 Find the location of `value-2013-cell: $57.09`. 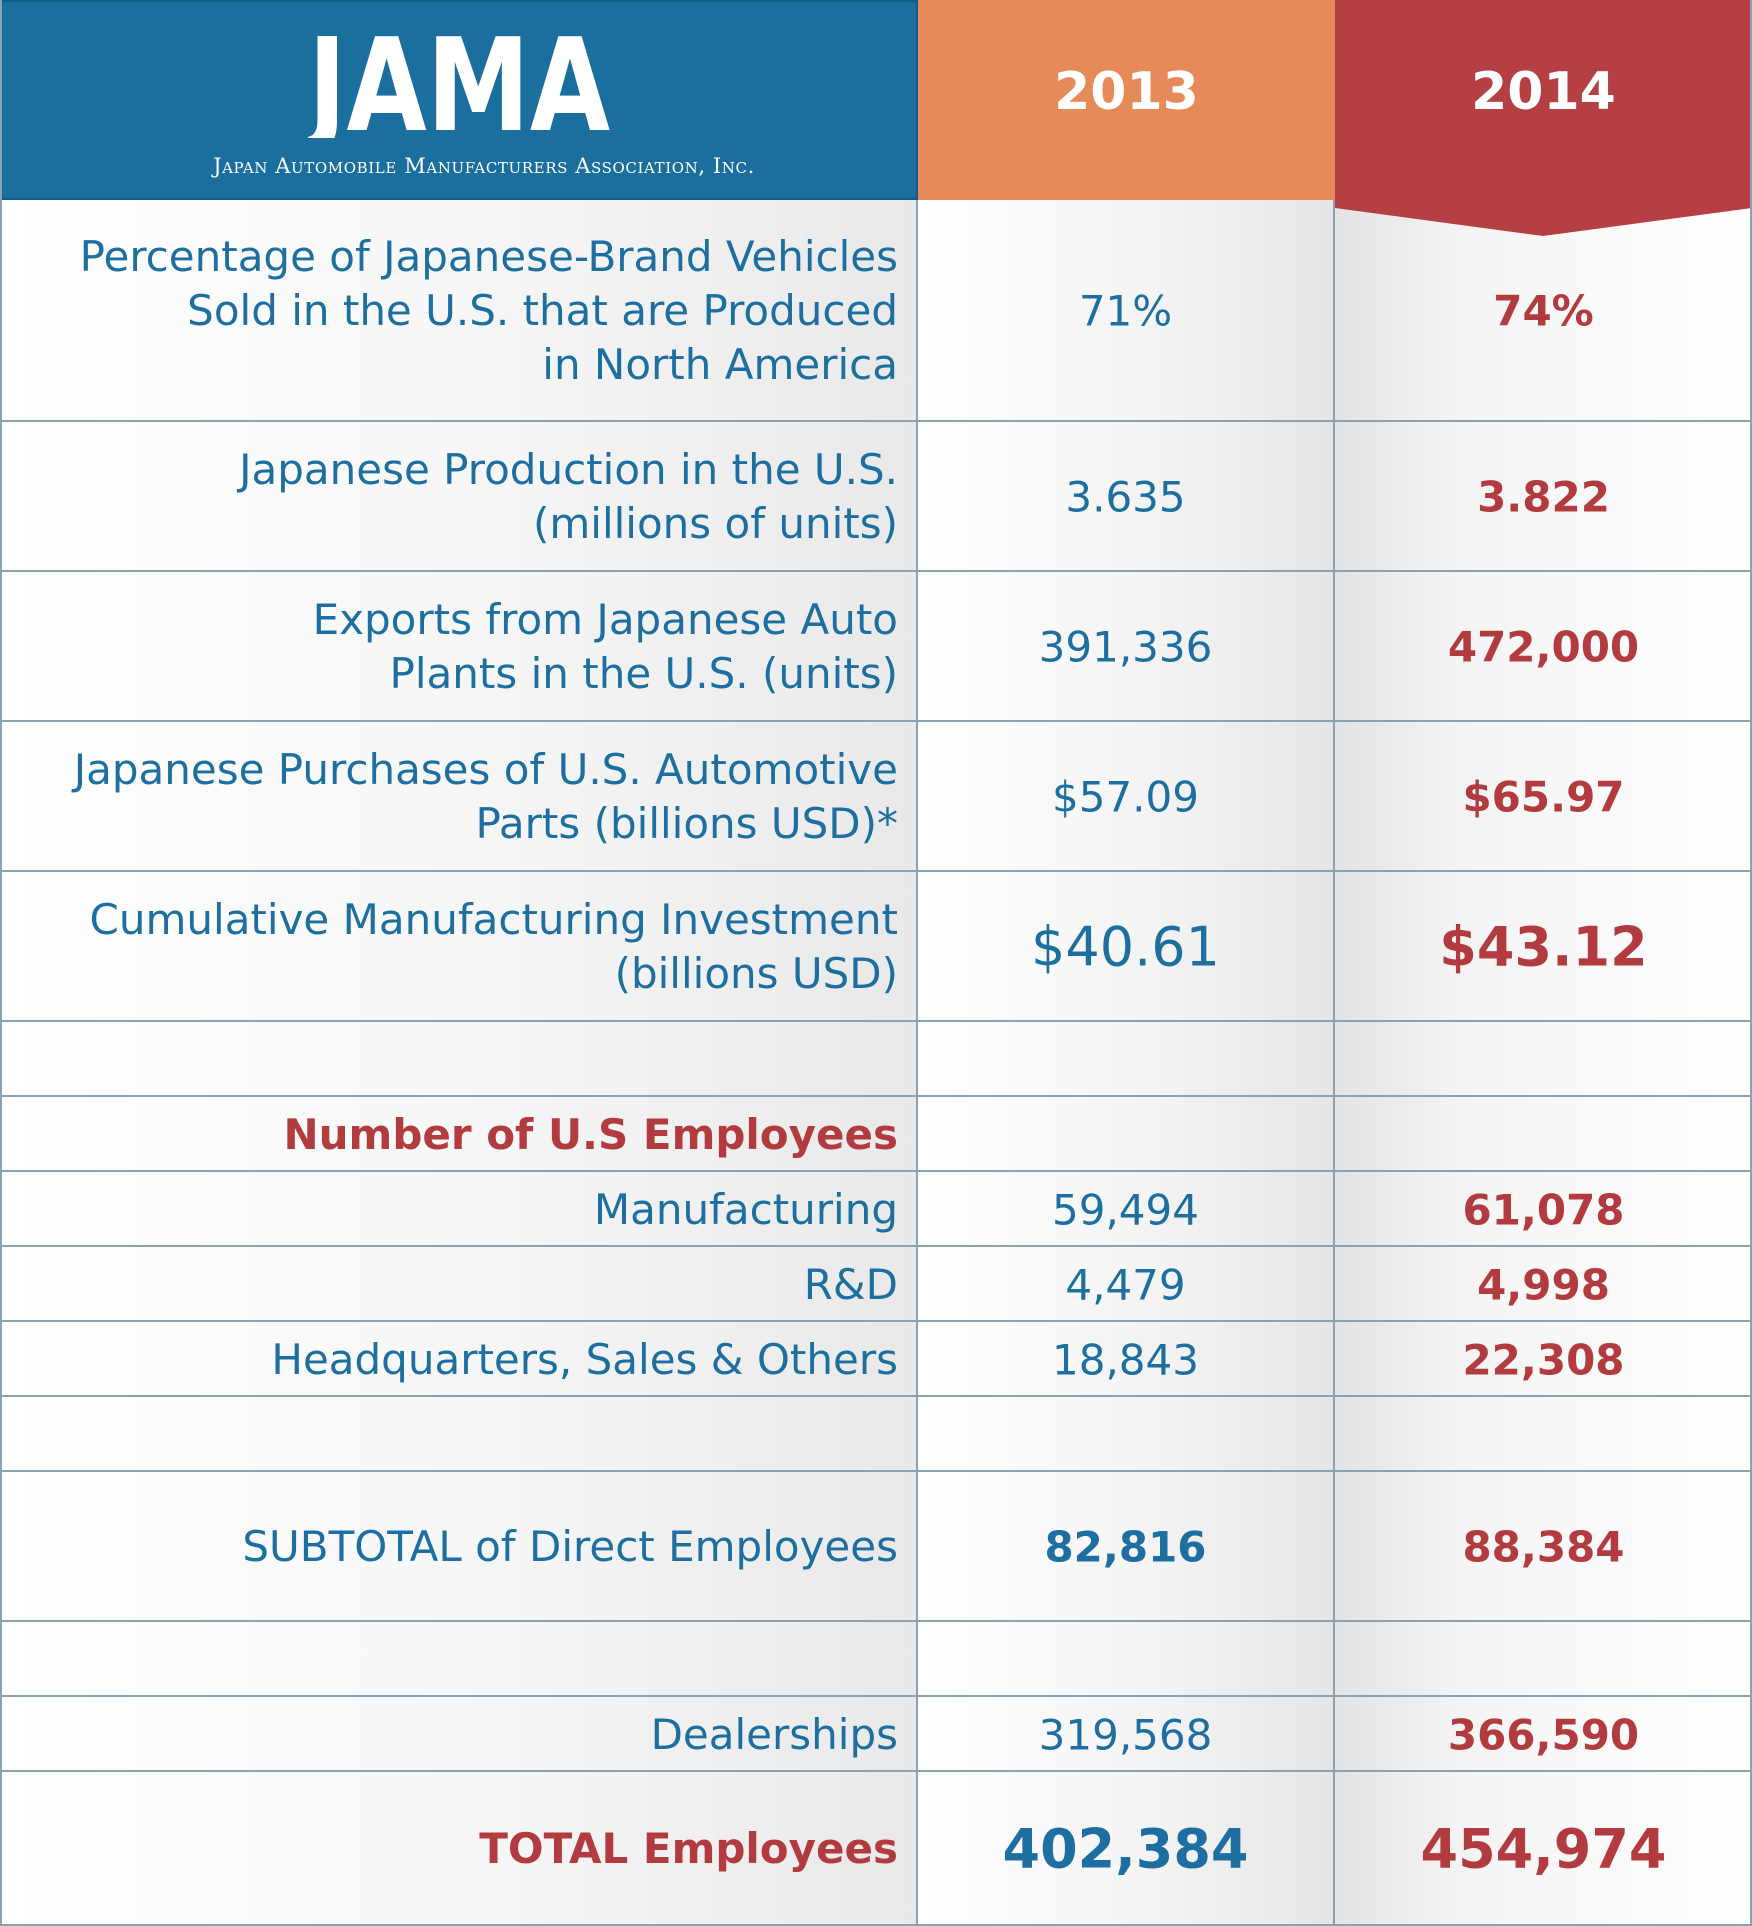

value-2013-cell: $57.09 is located at coordinates (1126, 797).